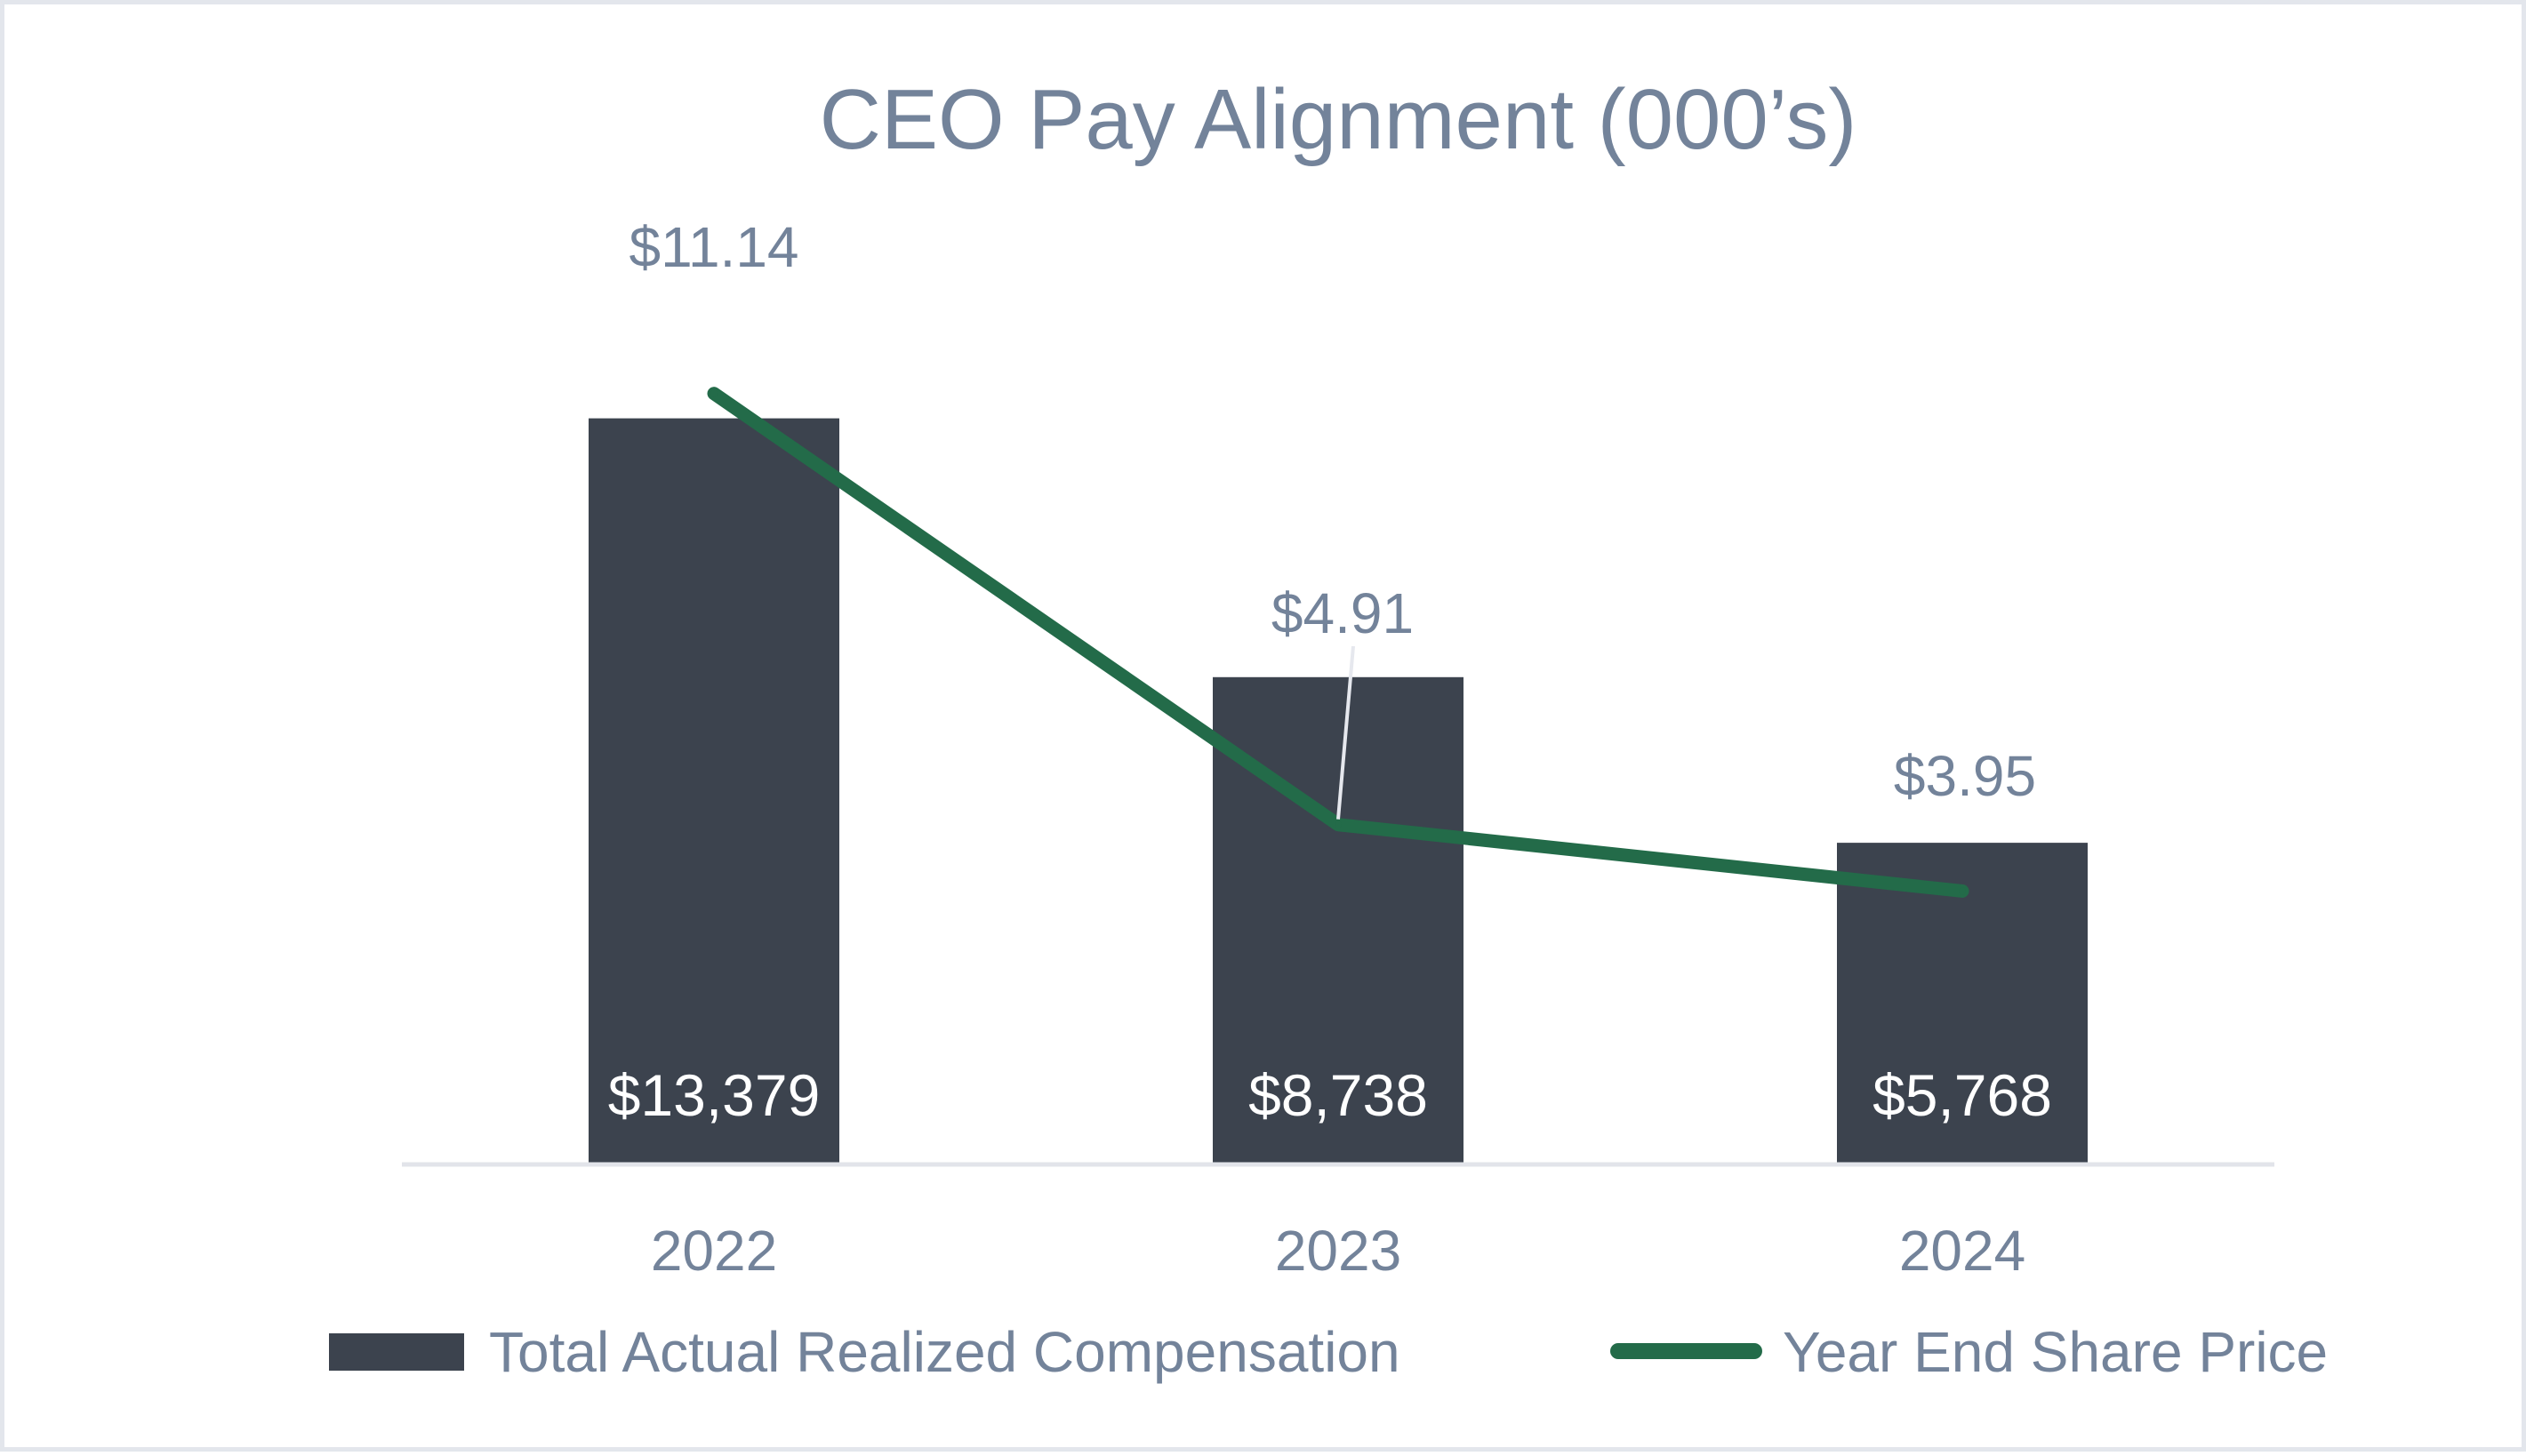  What do you see at coordinates (1962, 1095) in the screenshot?
I see `bar-label-2024: $5,768` at bounding box center [1962, 1095].